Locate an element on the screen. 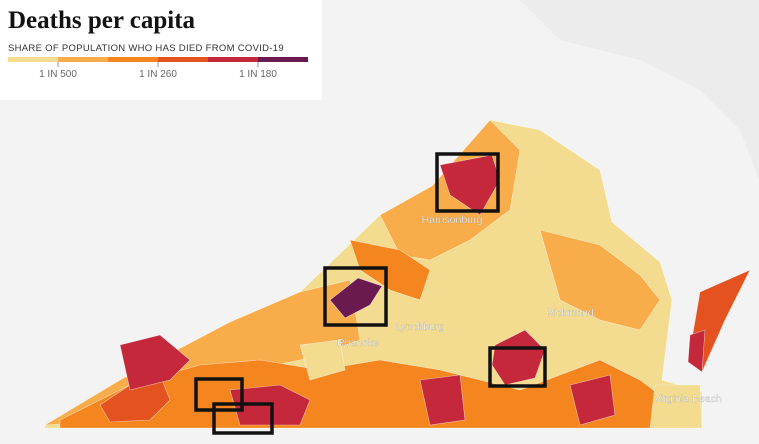 This screenshot has width=759, height=444. legend-label: 1 IN 260 is located at coordinates (158, 74).